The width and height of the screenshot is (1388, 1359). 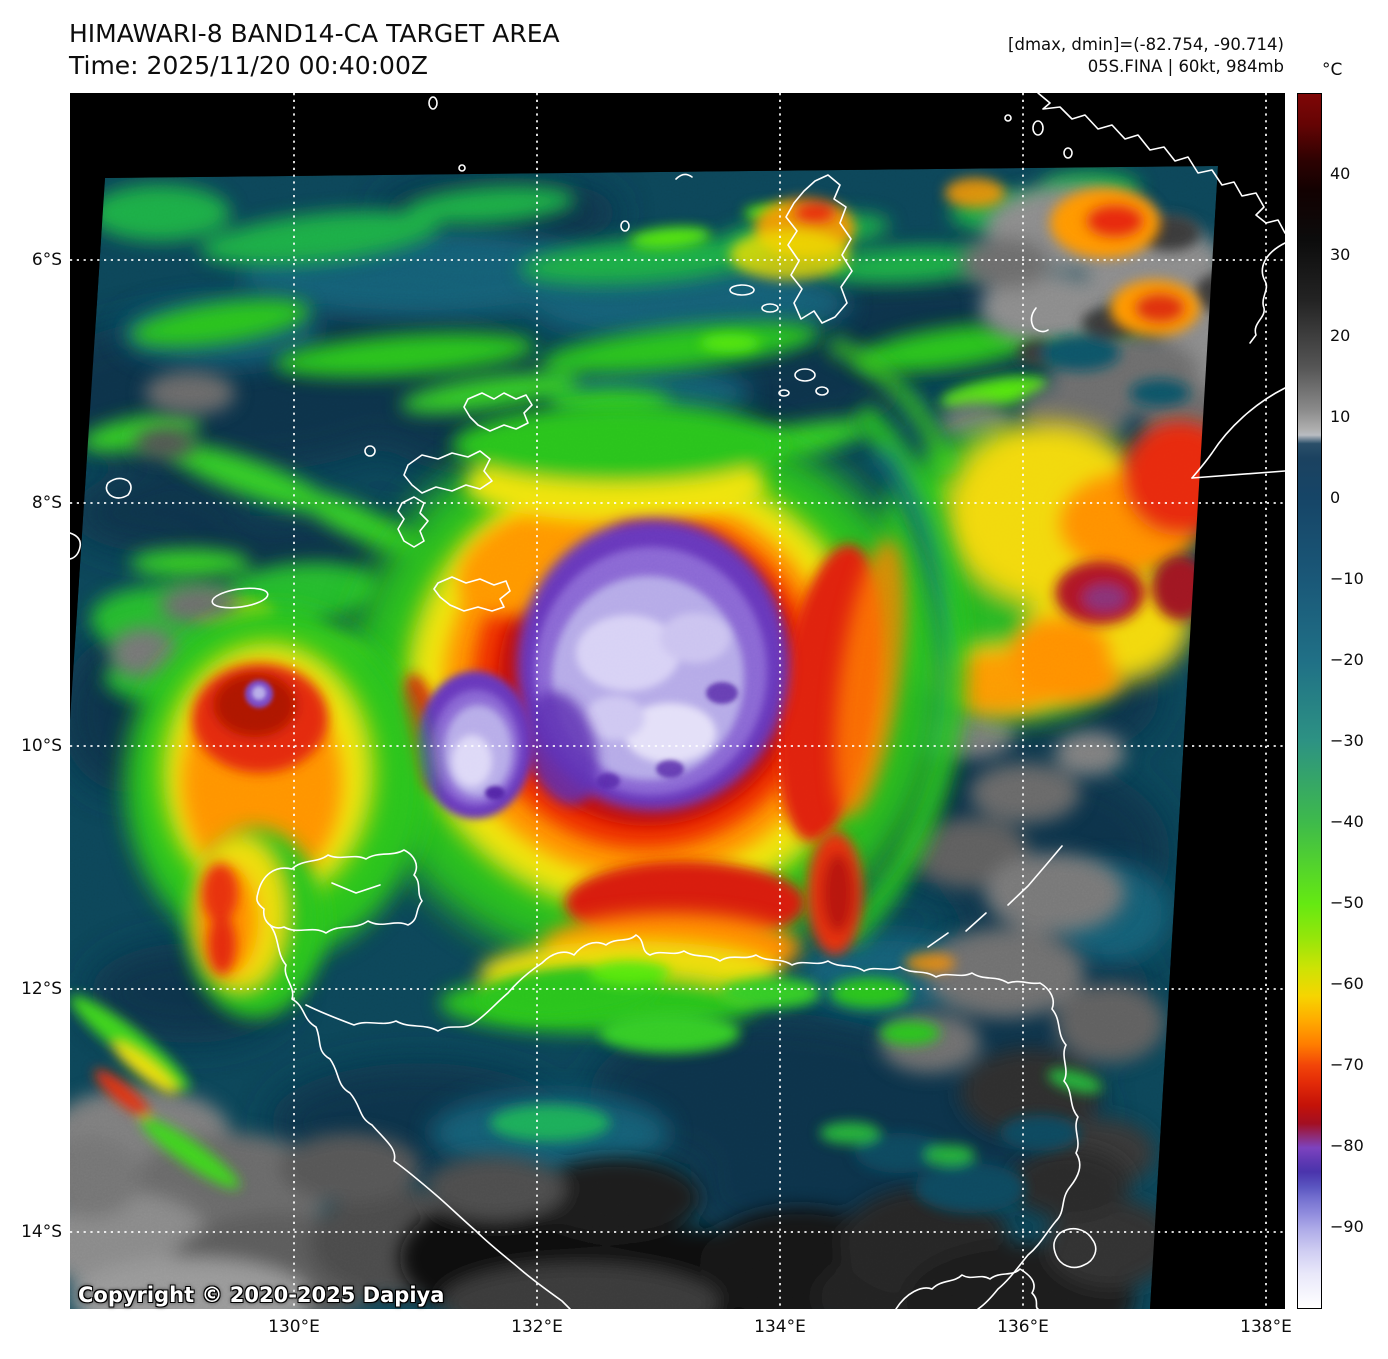 What do you see at coordinates (1347, 659) in the screenshot?
I see `colorbar-tick: −20` at bounding box center [1347, 659].